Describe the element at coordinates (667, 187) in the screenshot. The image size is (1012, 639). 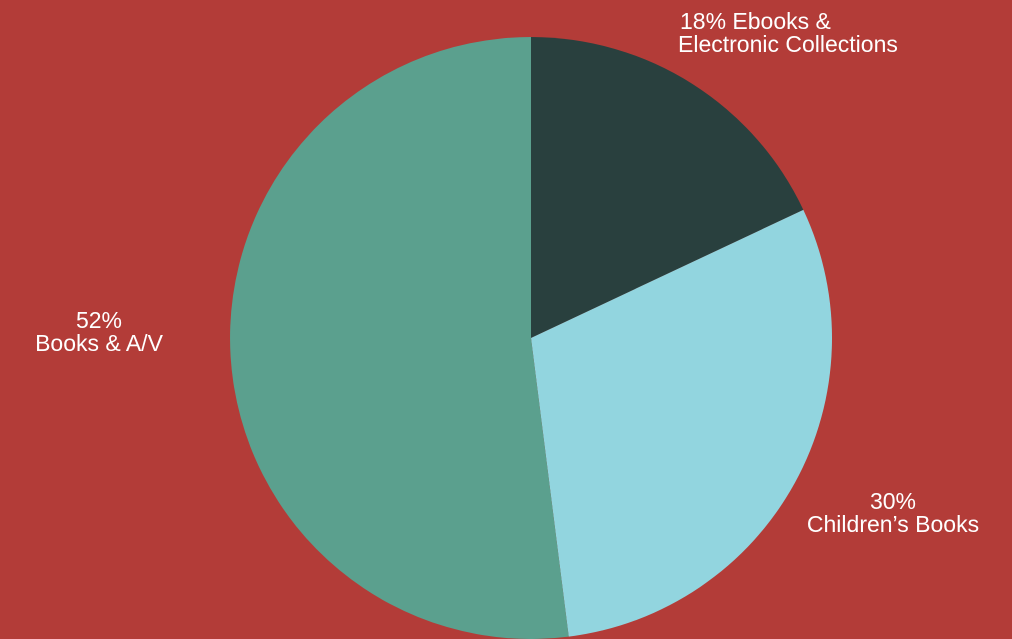
I see `pie-slice-ebooks` at that location.